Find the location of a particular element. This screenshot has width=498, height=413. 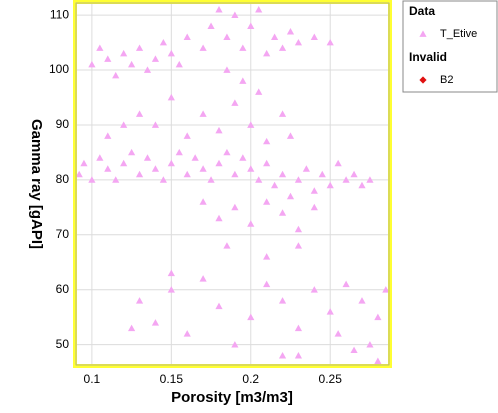

y-tick-label: 110 is located at coordinates (59, 14).